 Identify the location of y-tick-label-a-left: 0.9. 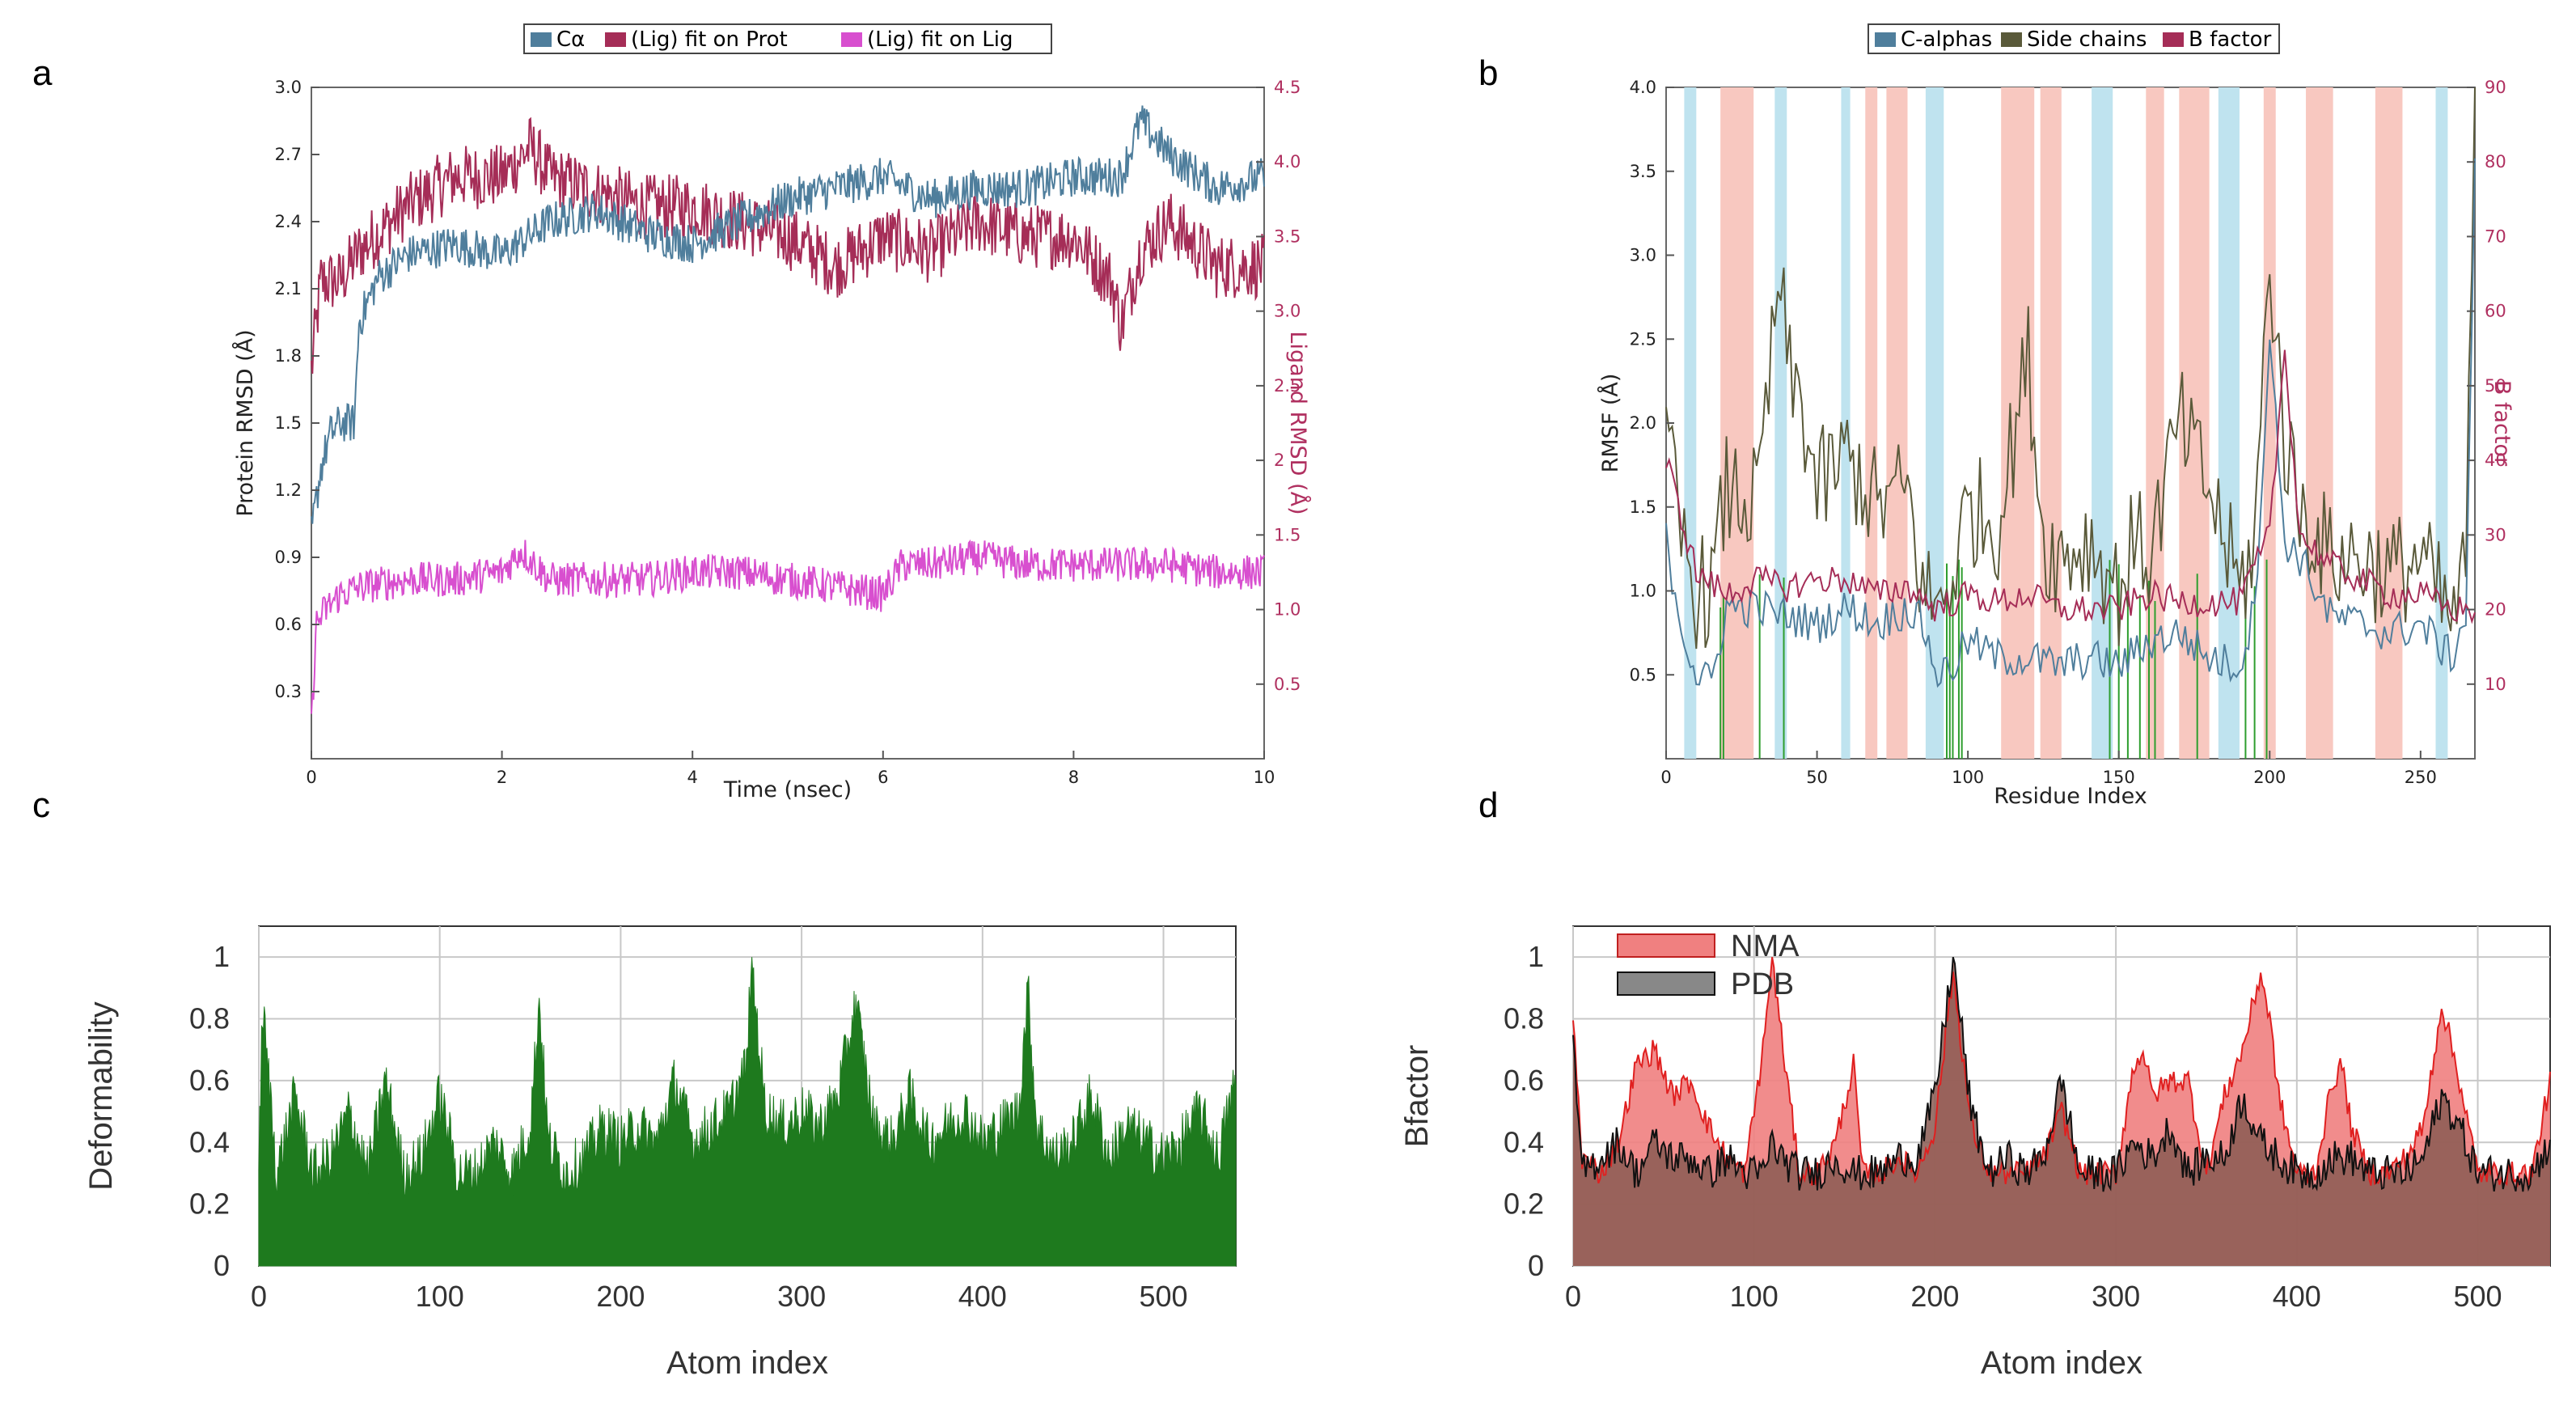
(289, 557).